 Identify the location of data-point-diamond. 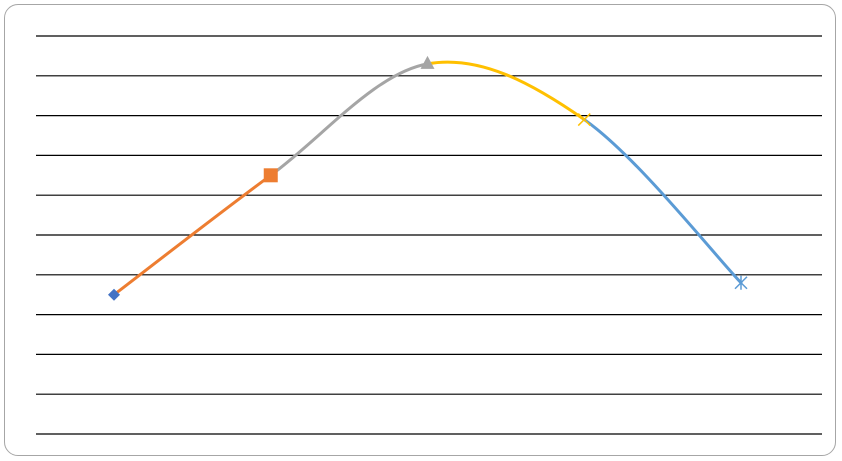
(114, 294).